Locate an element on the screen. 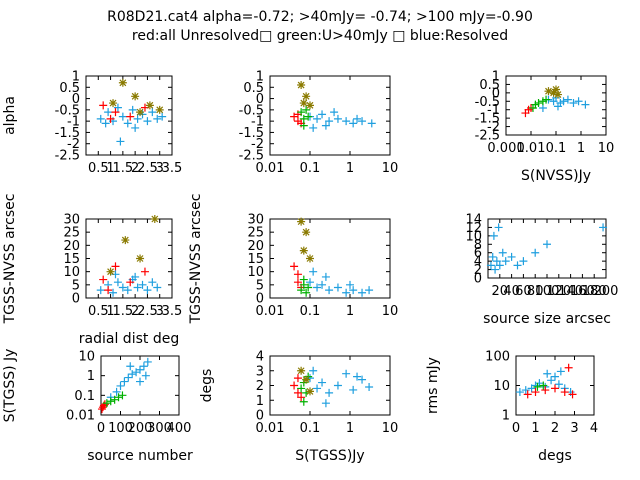  panel2-ytick-label-7: -2.5 is located at coordinates (251, 156).